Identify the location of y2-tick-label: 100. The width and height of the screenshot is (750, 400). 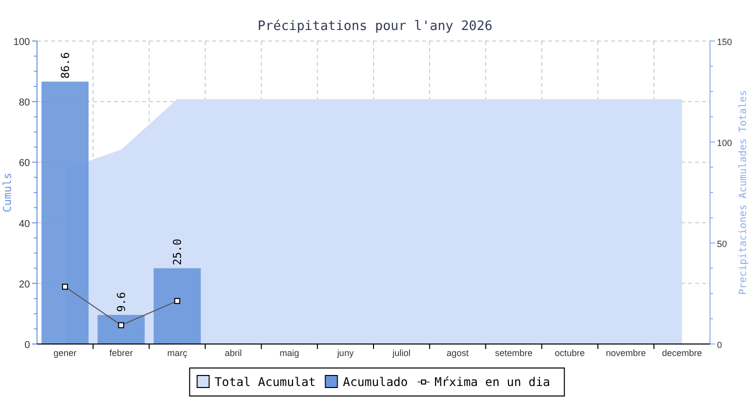
(724, 143).